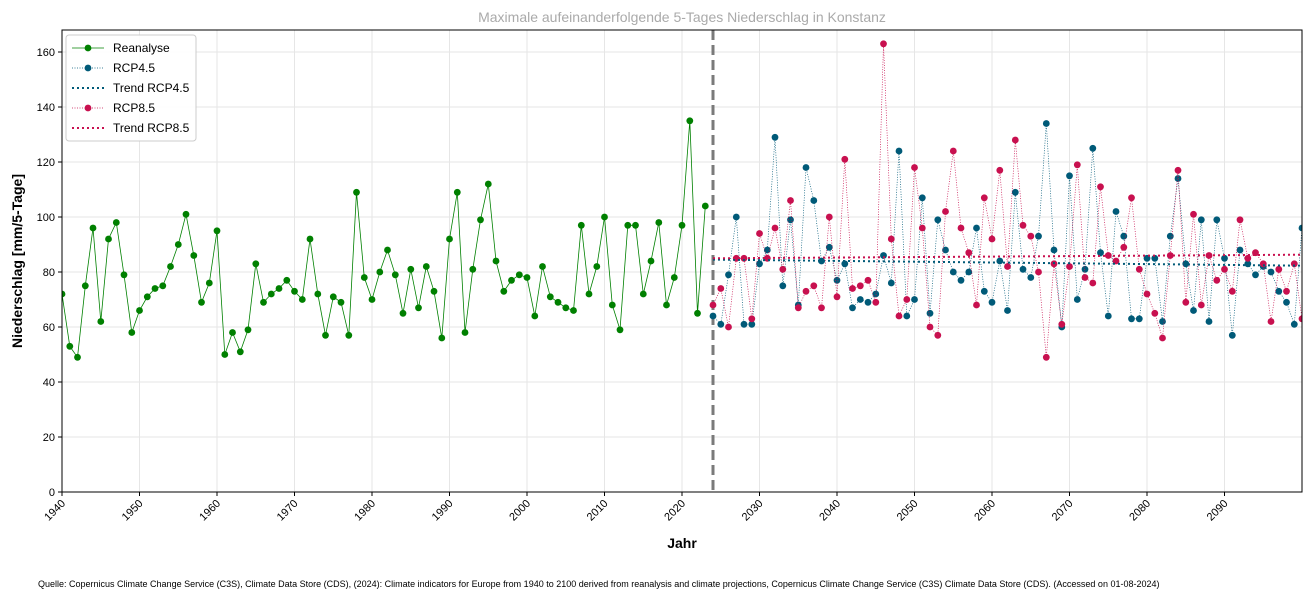  I want to click on y-tick-label: 40, so click(49, 383).